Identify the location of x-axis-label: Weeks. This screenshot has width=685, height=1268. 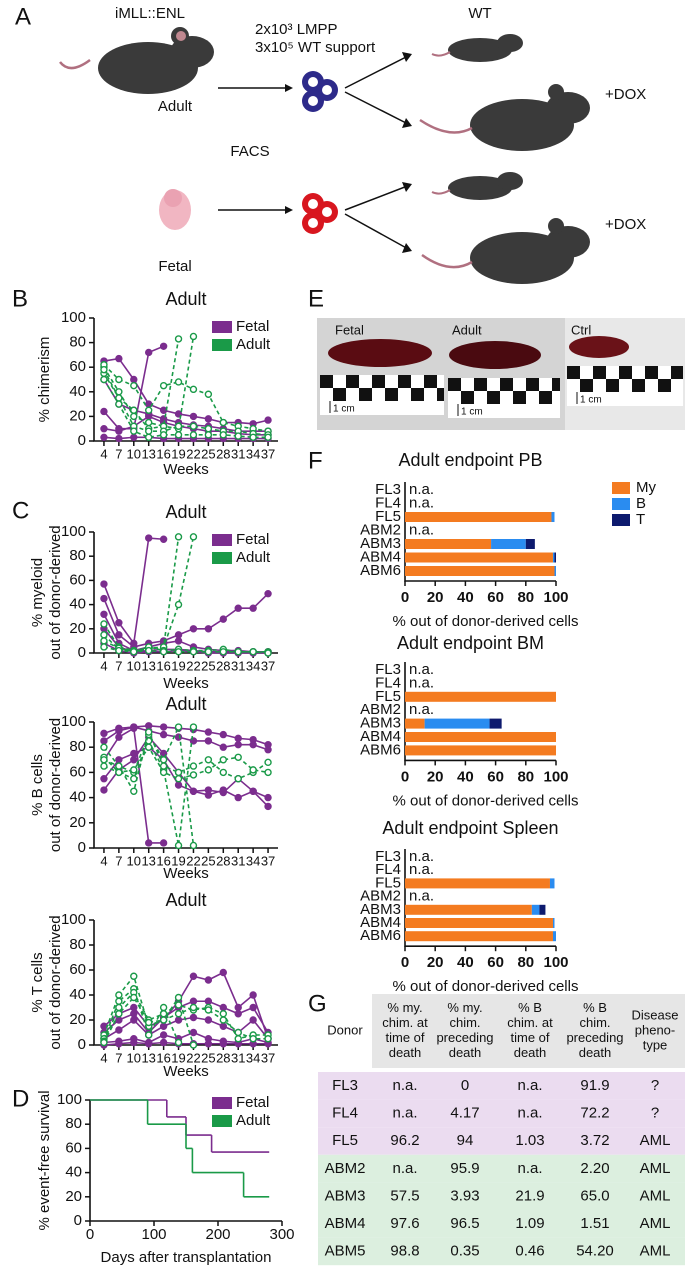
(186, 683).